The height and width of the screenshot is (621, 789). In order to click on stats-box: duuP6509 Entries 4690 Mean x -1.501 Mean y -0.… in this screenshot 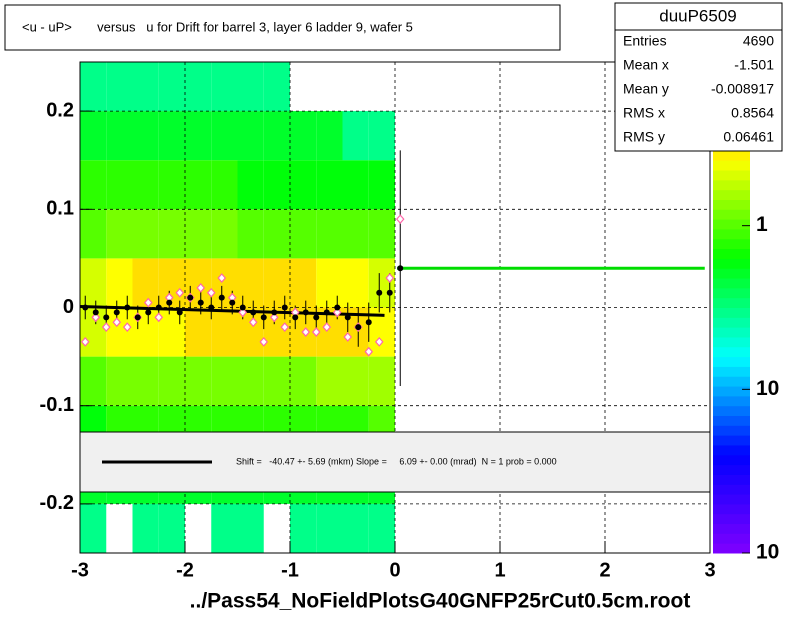, I will do `click(698, 77)`.